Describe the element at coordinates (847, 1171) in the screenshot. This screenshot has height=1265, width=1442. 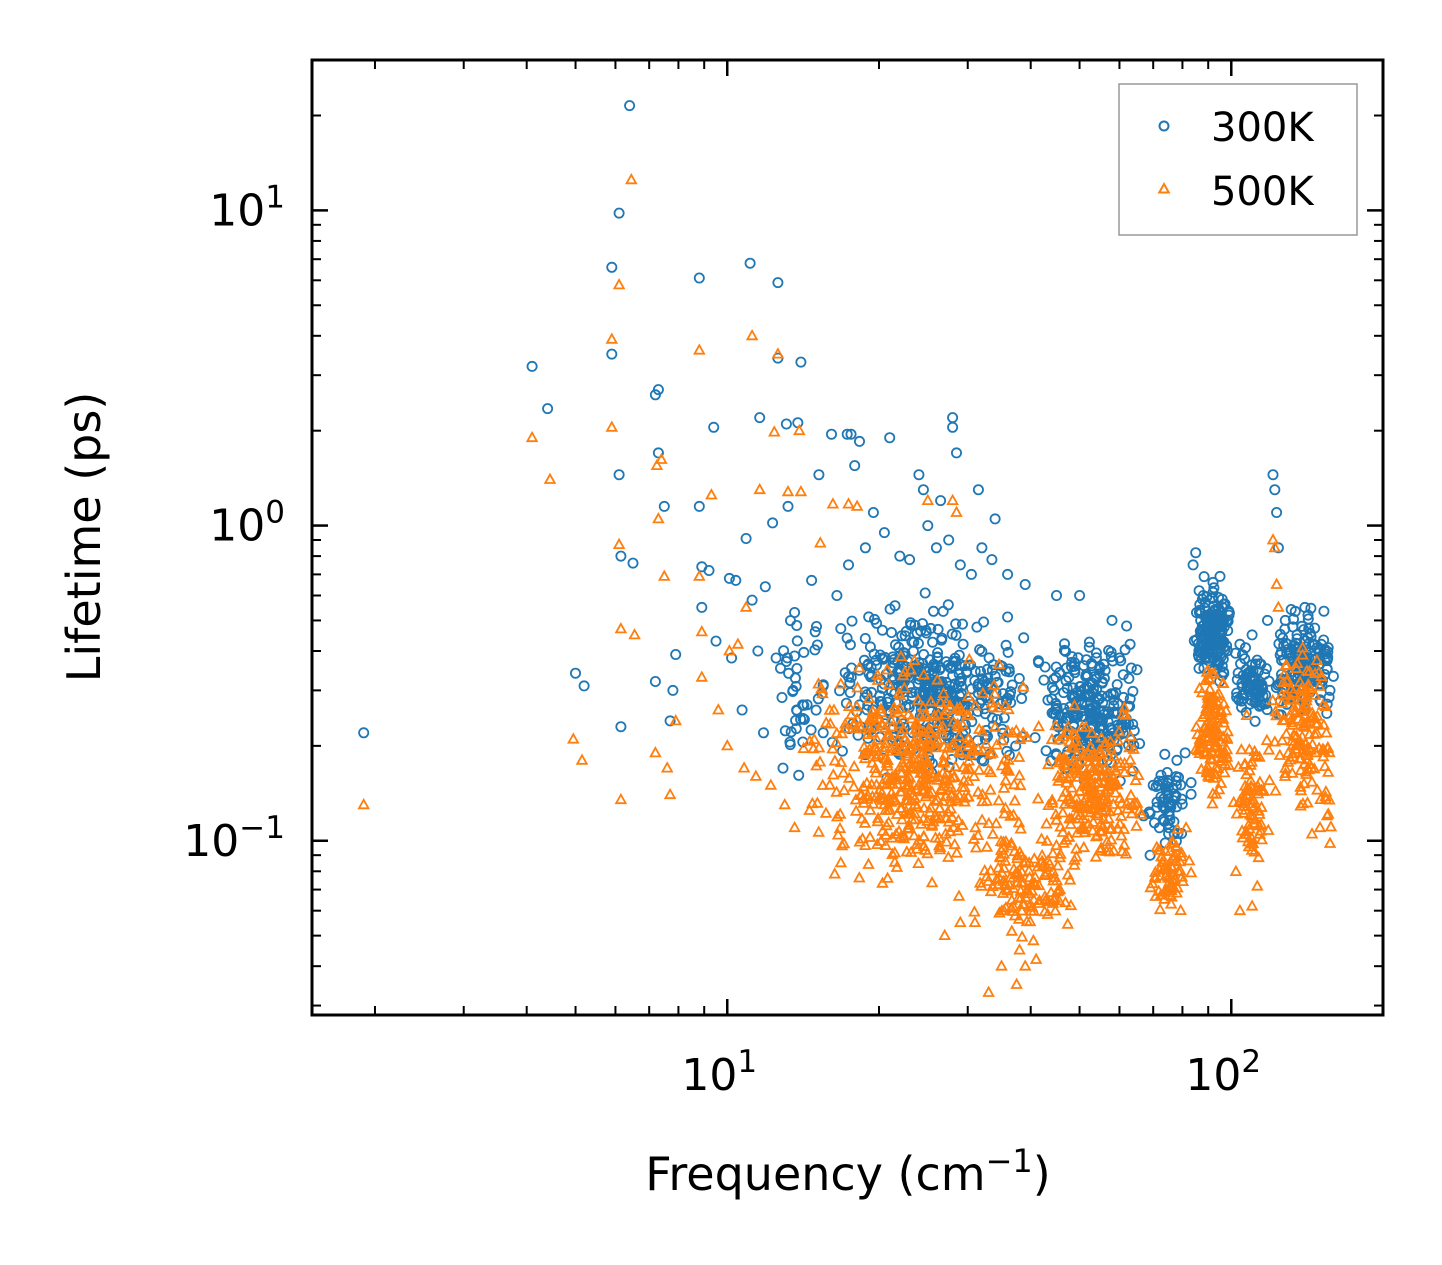
I see `x-axis-label: Frequency (cm−1)` at that location.